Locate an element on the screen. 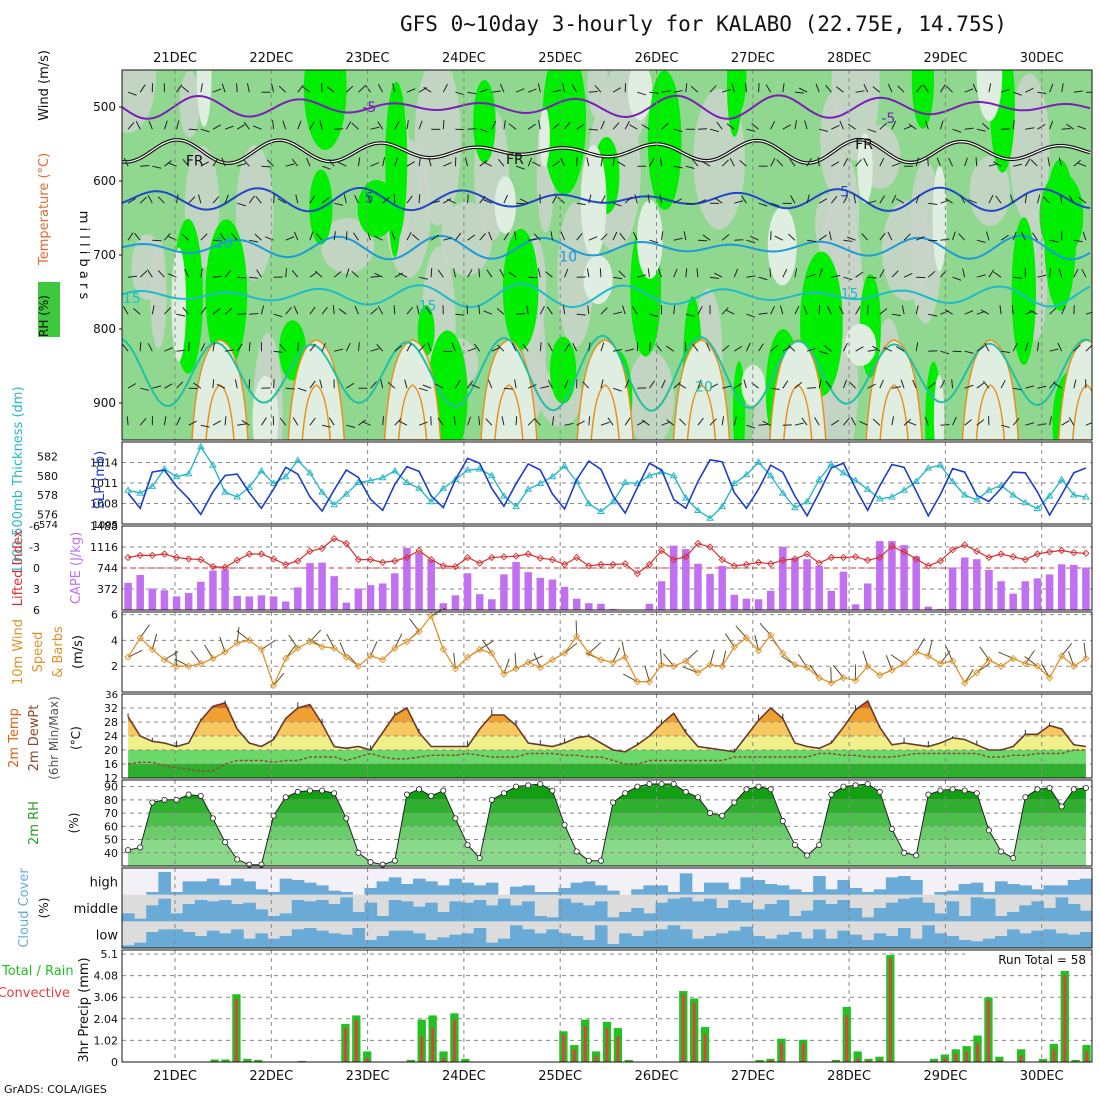 This screenshot has height=1100, width=1100. temp-tick-label: 32 is located at coordinates (111, 708).